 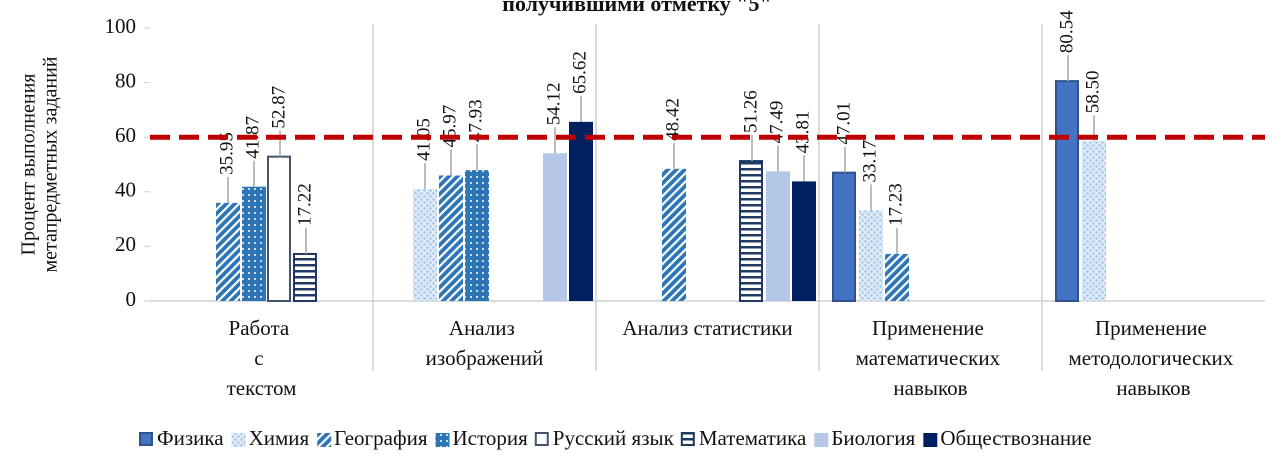 What do you see at coordinates (475, 120) in the screenshot?
I see `data-label: 47.93` at bounding box center [475, 120].